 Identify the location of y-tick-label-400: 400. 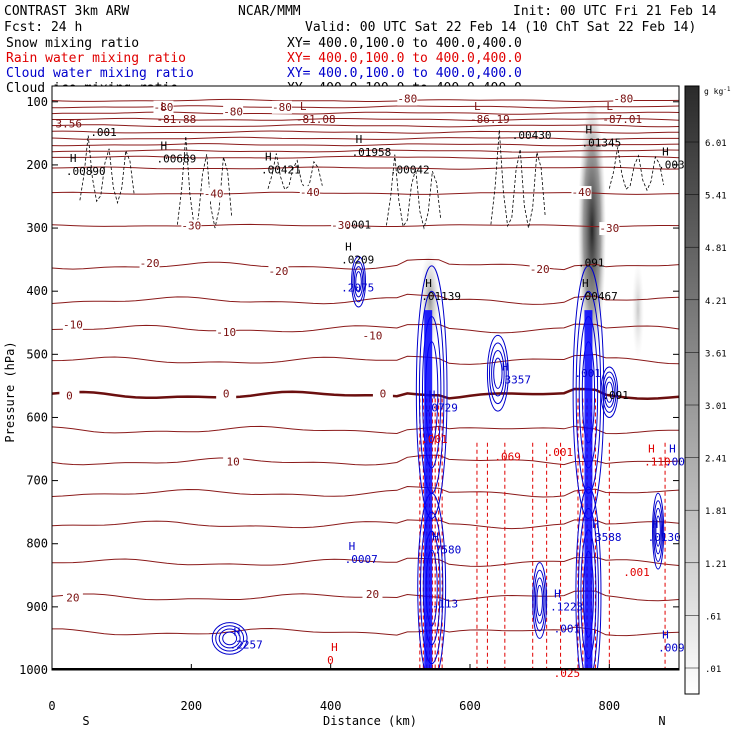
(37, 291).